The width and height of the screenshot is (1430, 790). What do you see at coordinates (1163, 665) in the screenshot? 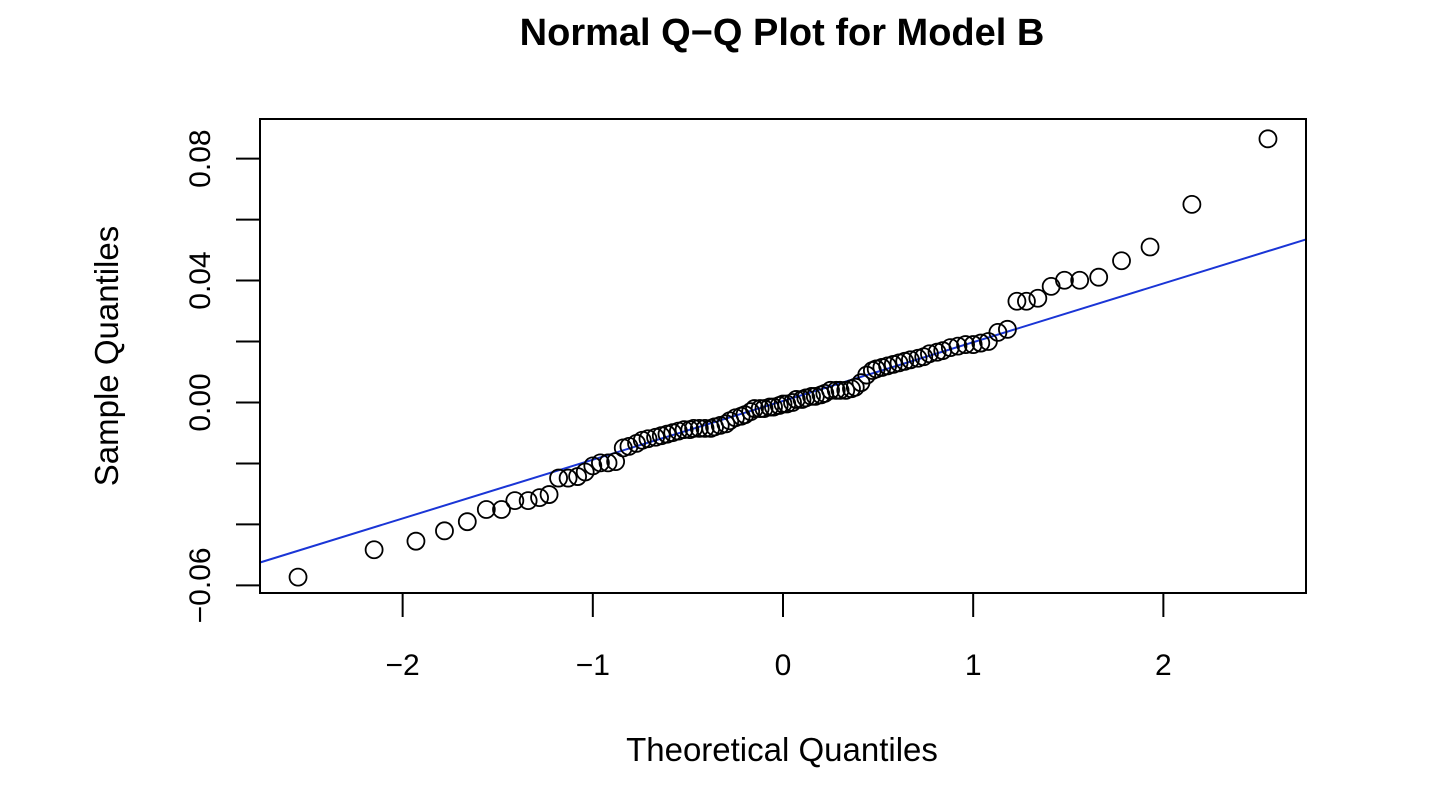
I see `x-tick-label-4: 2` at bounding box center [1163, 665].